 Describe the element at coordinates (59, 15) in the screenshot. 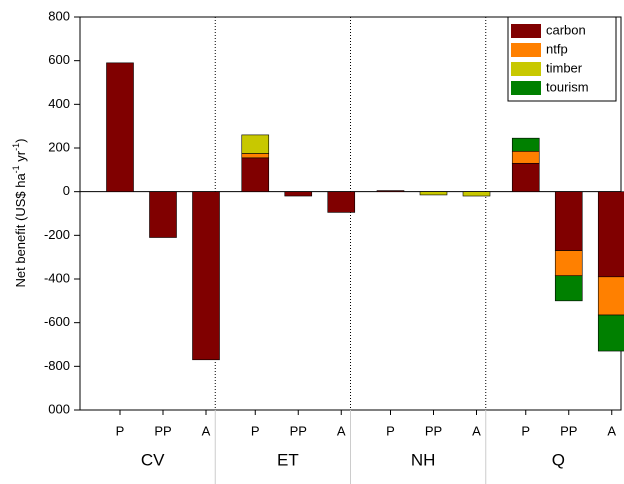

I see `y-tick-label: 800` at that location.